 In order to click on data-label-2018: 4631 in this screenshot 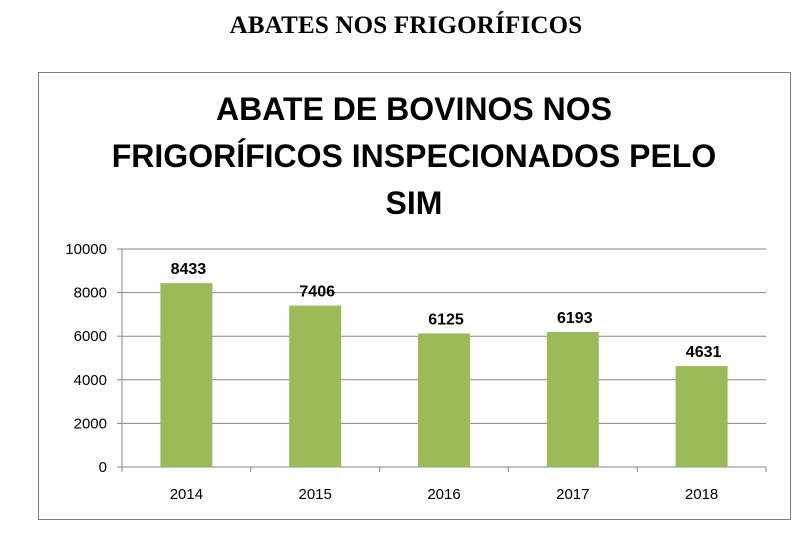, I will do `click(704, 352)`.